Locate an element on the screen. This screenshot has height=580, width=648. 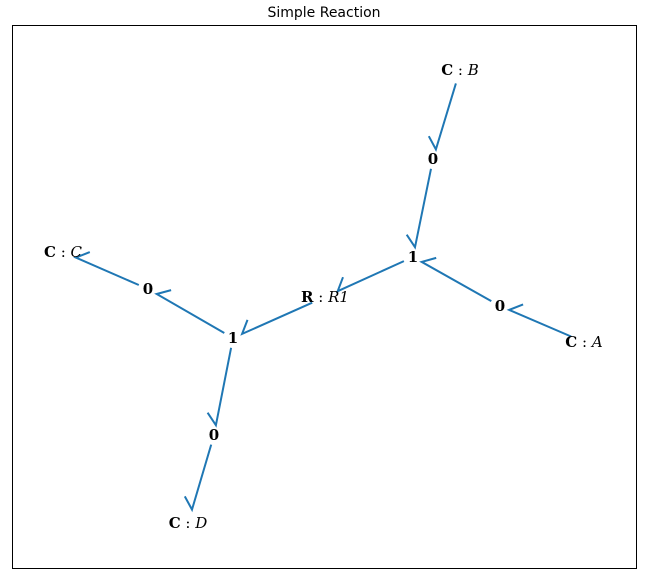
bond-o1-z3 is located at coordinates (189, 311).